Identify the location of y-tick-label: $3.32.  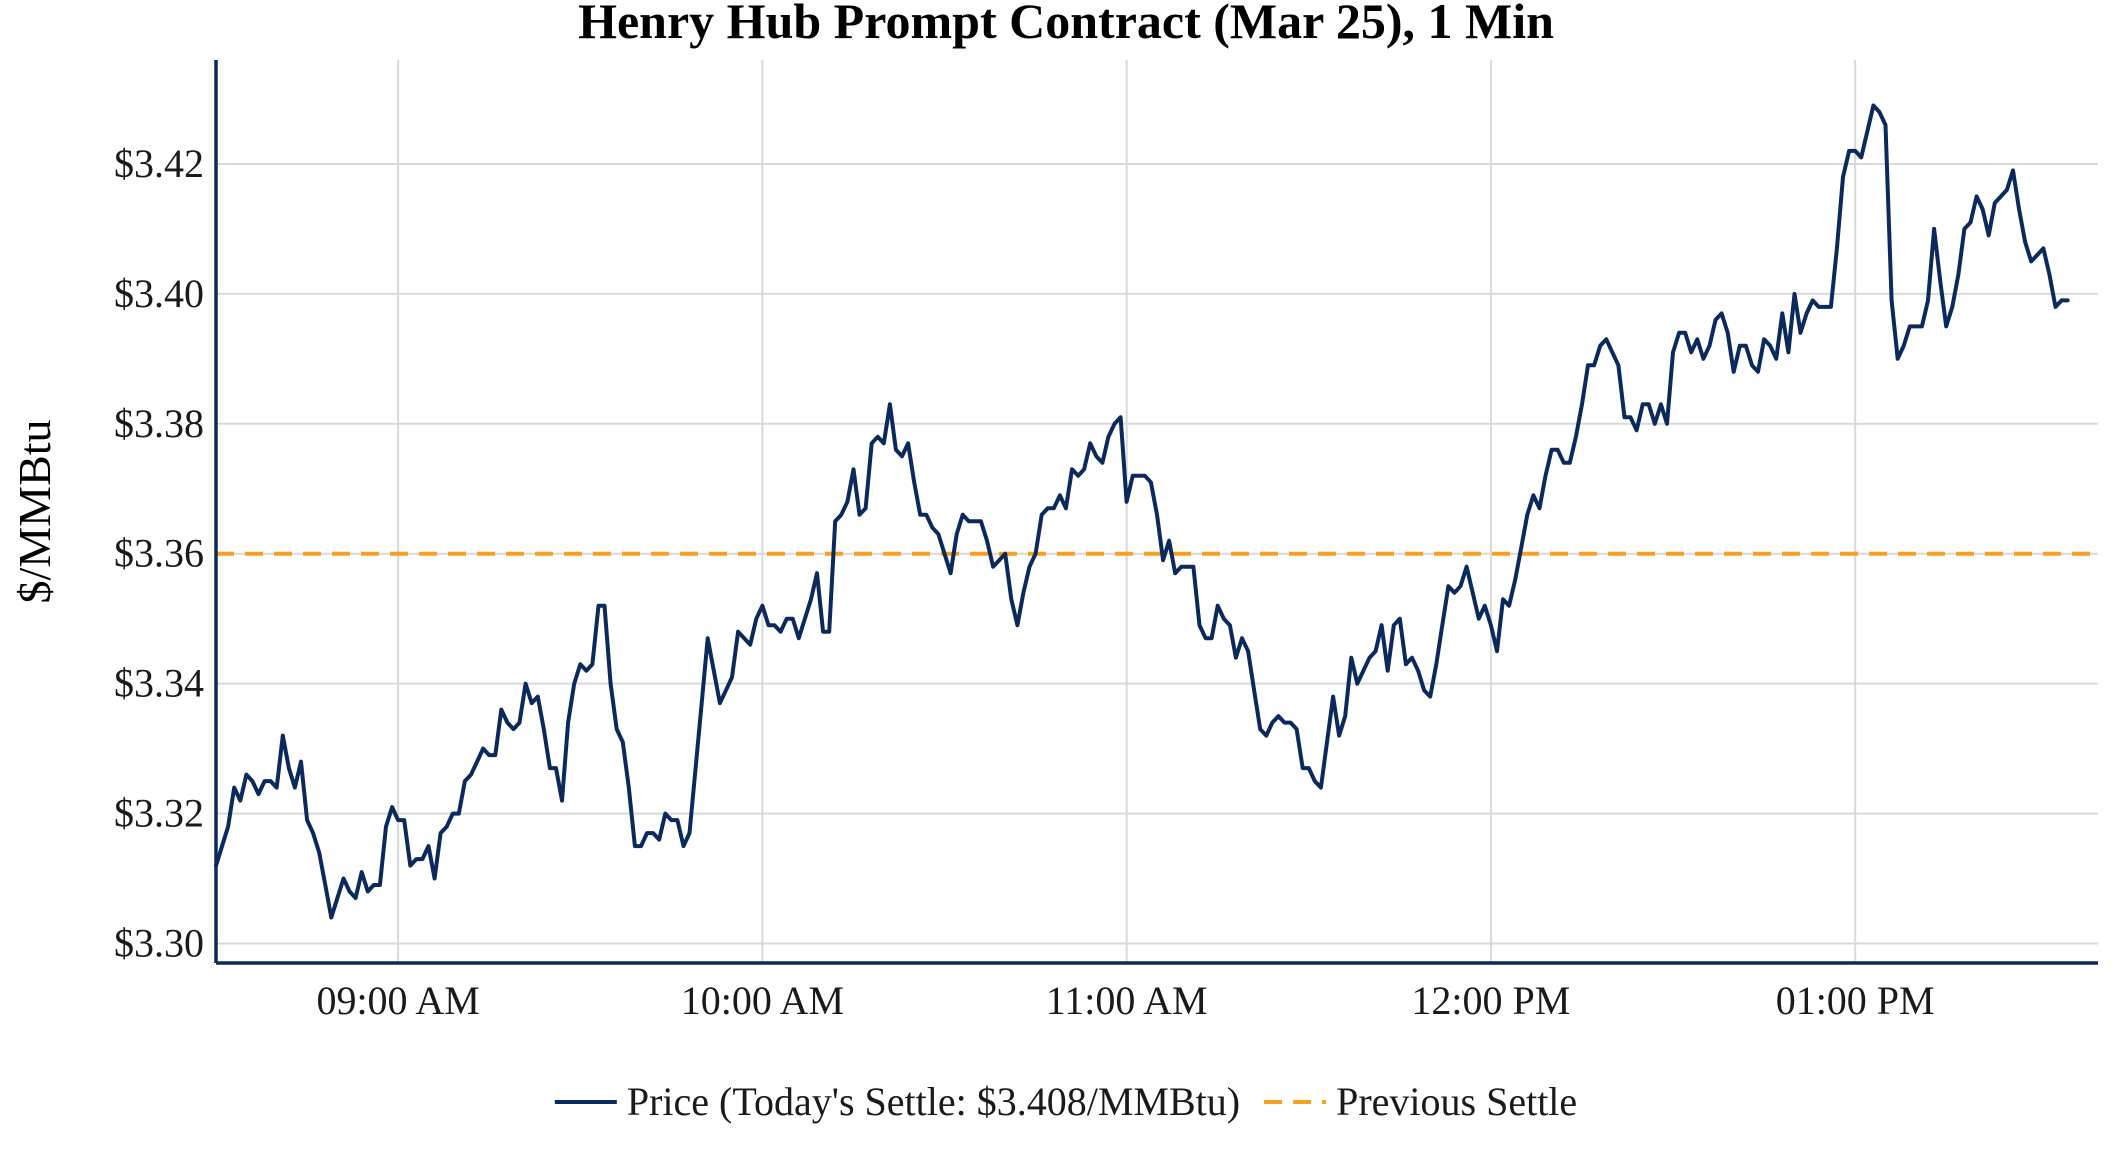
(159, 813).